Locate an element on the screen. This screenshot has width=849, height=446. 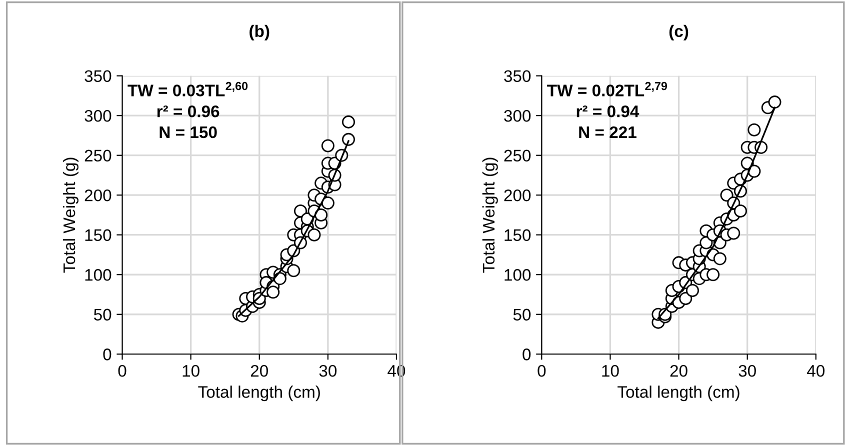
annotation: N = 221 is located at coordinates (607, 132).